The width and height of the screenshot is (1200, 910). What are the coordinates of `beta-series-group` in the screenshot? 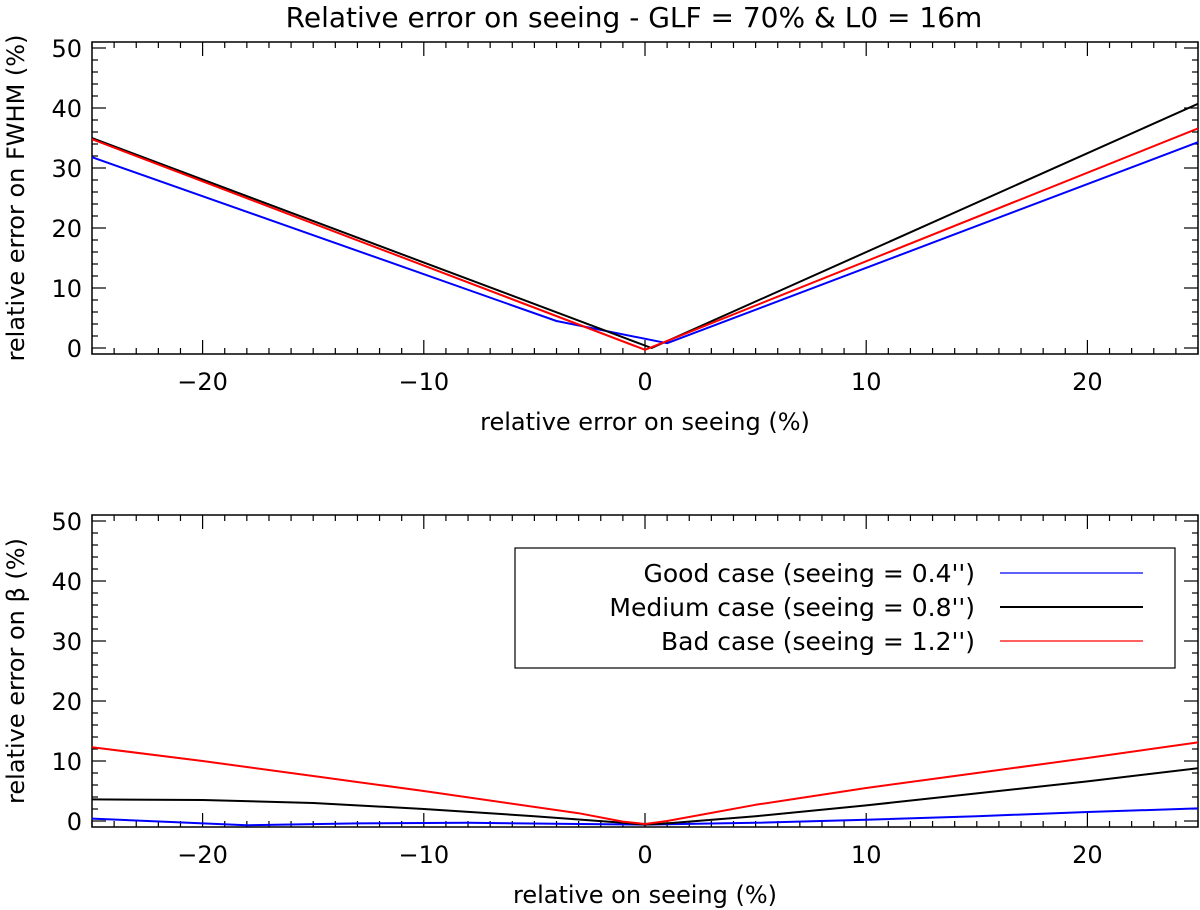 It's located at (645, 784).